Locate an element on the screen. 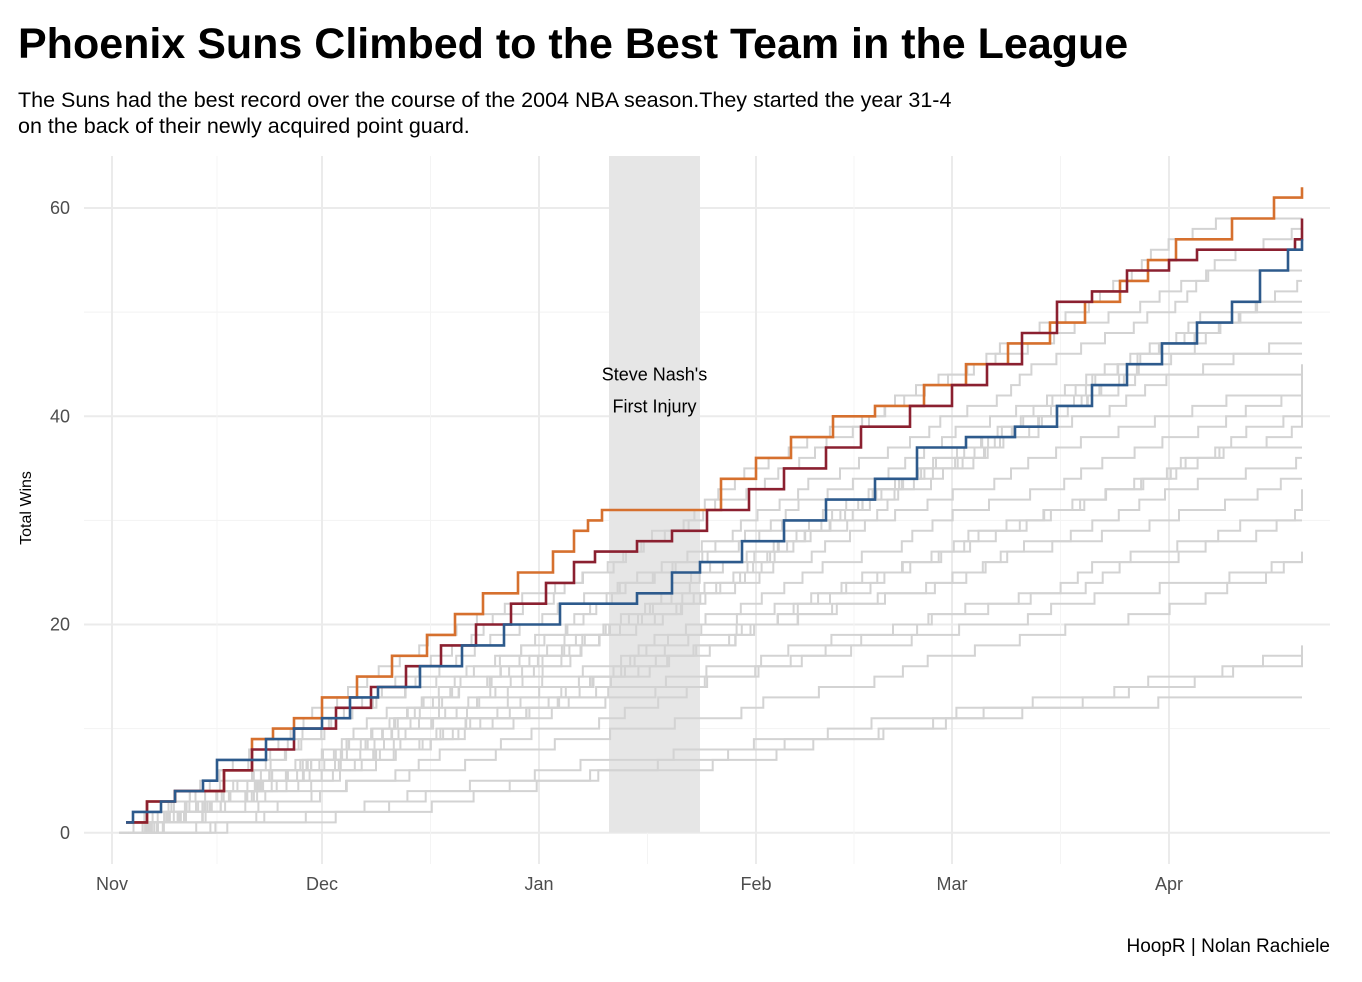 This screenshot has height=982, width=1362. x-tick-label: Apr is located at coordinates (1169, 884).